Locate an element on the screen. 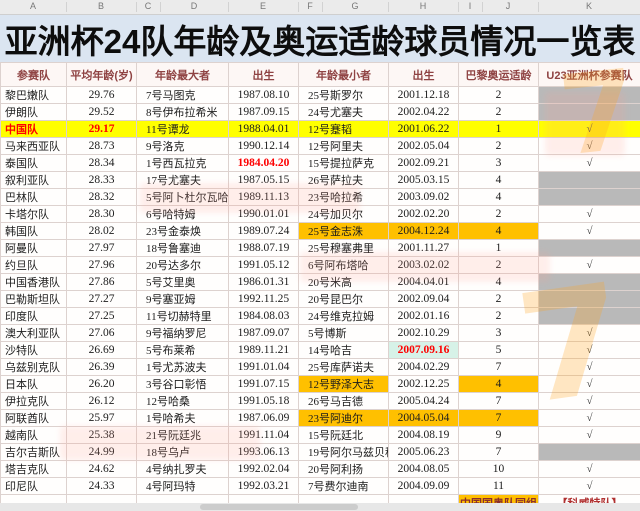 The image size is (640, 511). avg-cell: 28.34 is located at coordinates (101, 163).